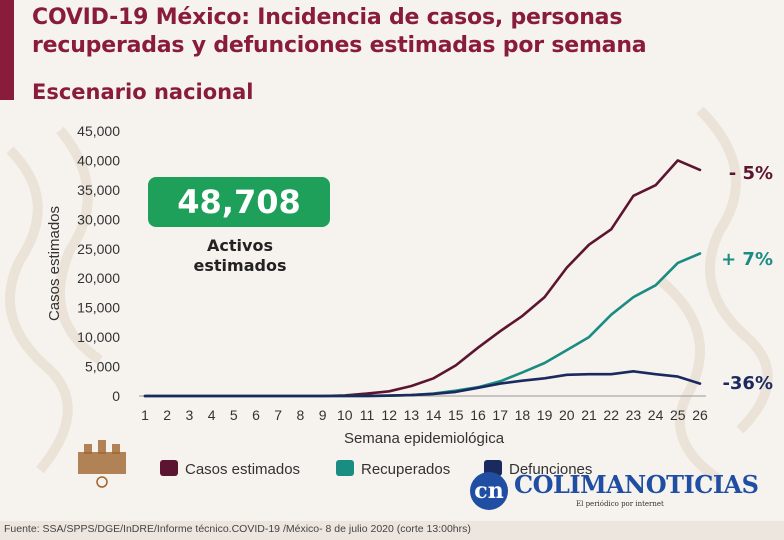 The height and width of the screenshot is (540, 784). Describe the element at coordinates (98, 160) in the screenshot. I see `y-tick-label: 40,000` at that location.